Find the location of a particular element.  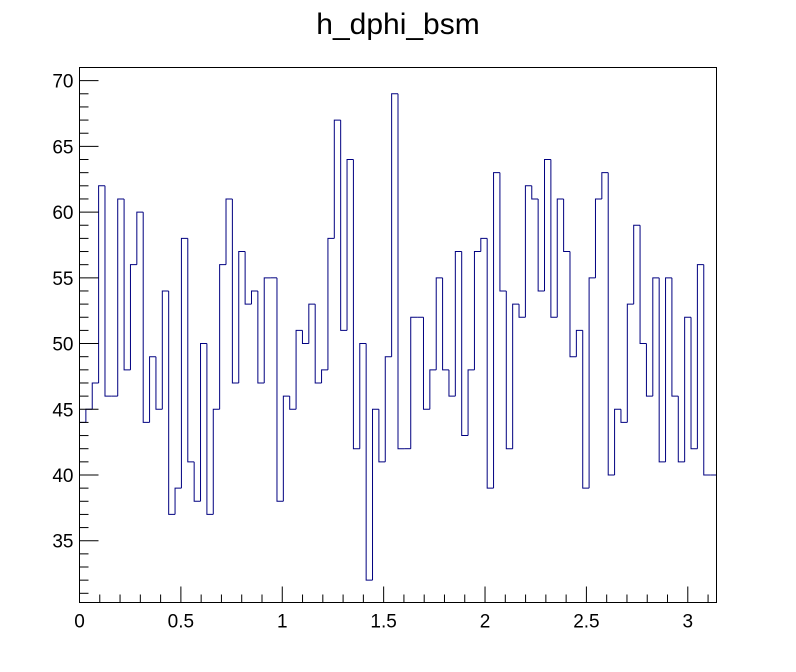

y-tick-label: 45 is located at coordinates (62, 410).